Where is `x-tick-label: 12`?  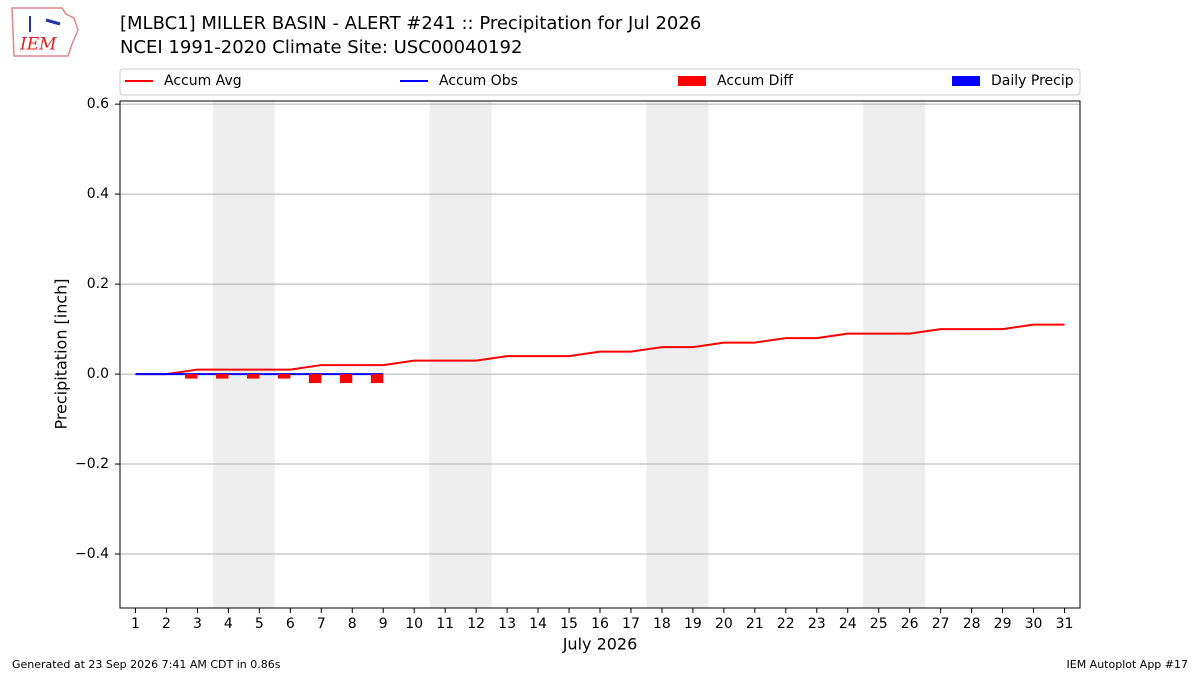
x-tick-label: 12 is located at coordinates (476, 624).